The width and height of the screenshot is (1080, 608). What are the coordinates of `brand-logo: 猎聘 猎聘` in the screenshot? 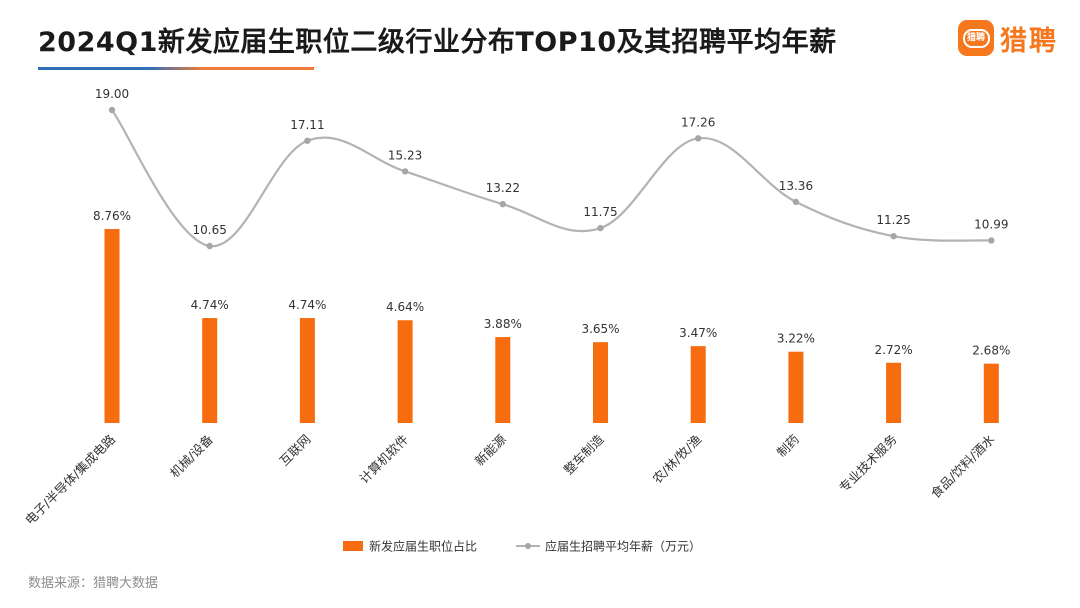 It's located at (1008, 38).